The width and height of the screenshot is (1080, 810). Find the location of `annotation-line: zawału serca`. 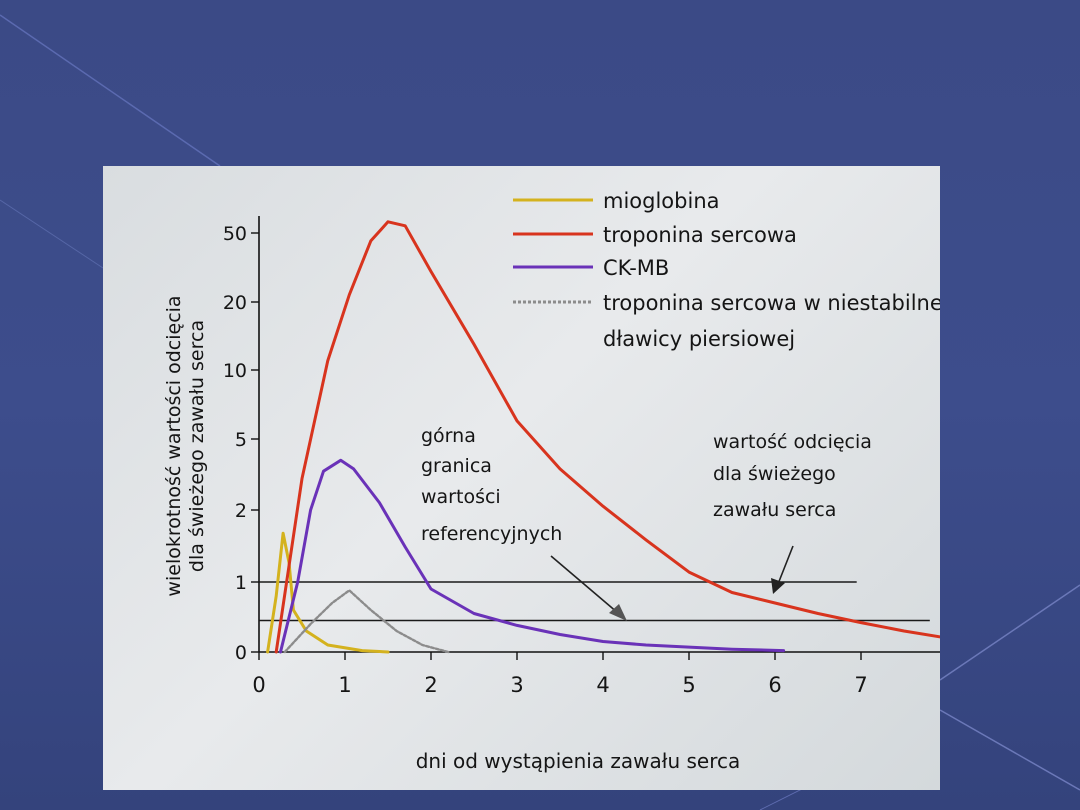

annotation-line: zawału serca is located at coordinates (774, 510).